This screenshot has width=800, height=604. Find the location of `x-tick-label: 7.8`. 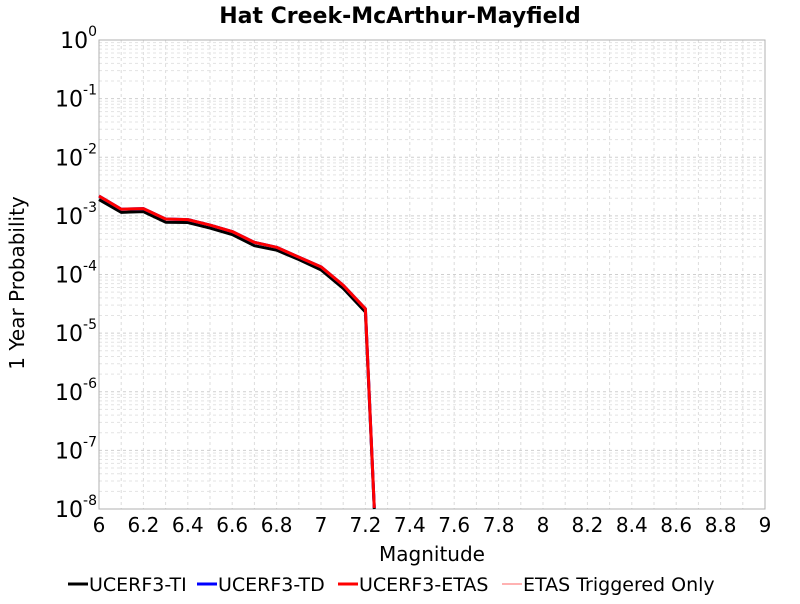

x-tick-label: 7.8 is located at coordinates (499, 525).